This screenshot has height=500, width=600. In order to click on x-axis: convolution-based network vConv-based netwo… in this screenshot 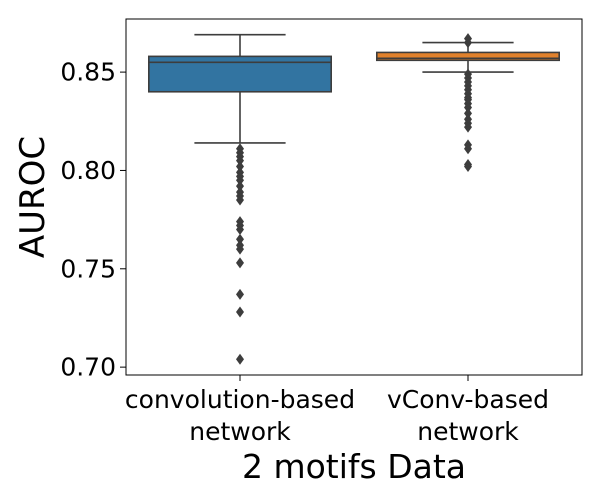, I will do `click(337, 410)`.